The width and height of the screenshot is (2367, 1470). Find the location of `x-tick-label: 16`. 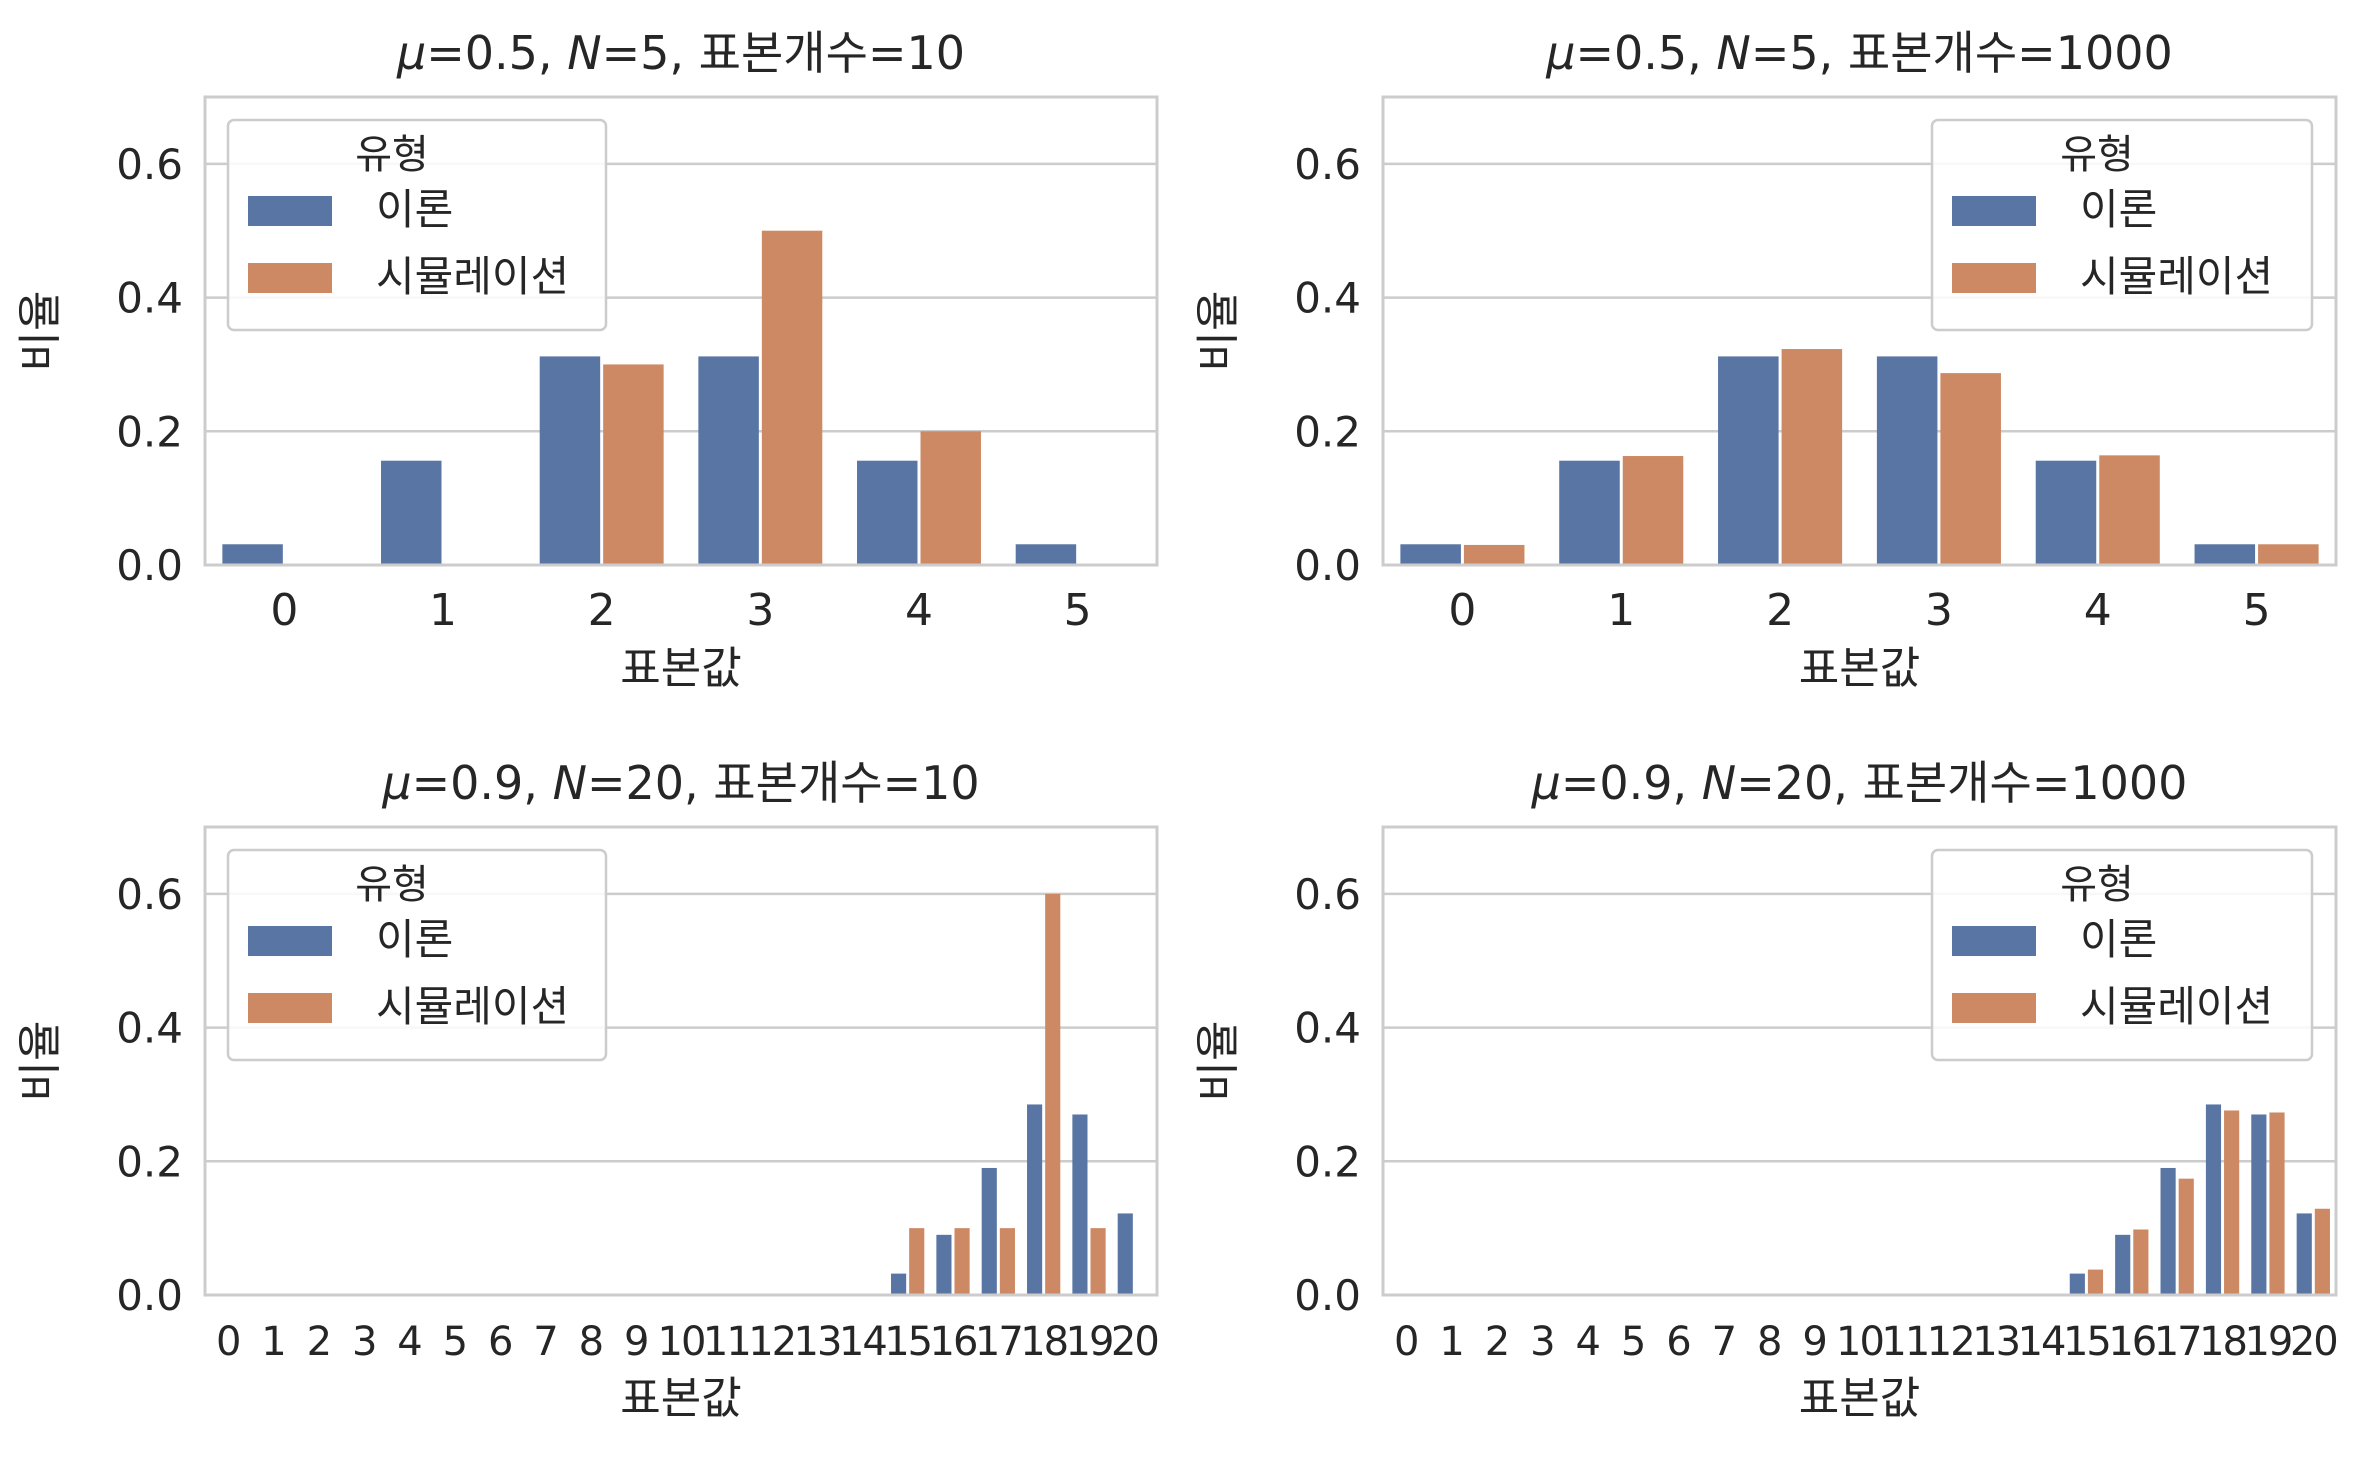

x-tick-label: 16 is located at coordinates (2131, 1342).